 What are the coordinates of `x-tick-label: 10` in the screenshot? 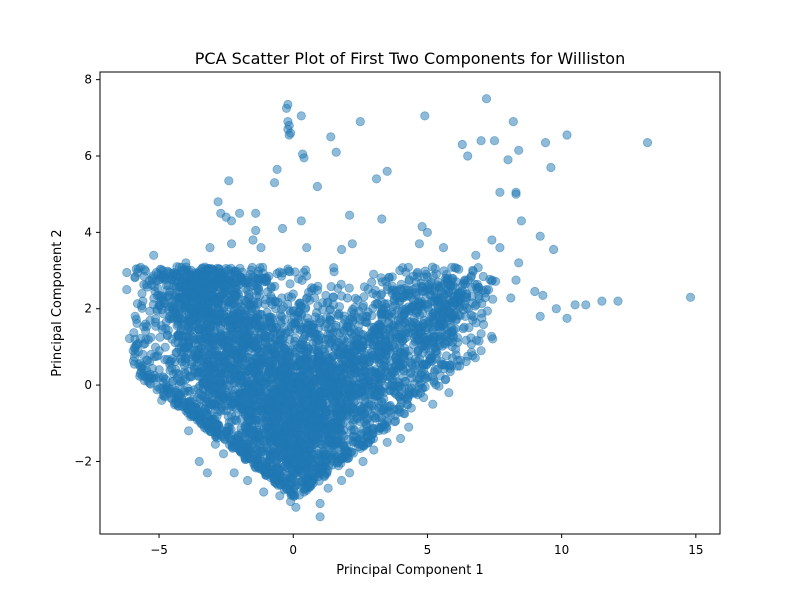 It's located at (561, 550).